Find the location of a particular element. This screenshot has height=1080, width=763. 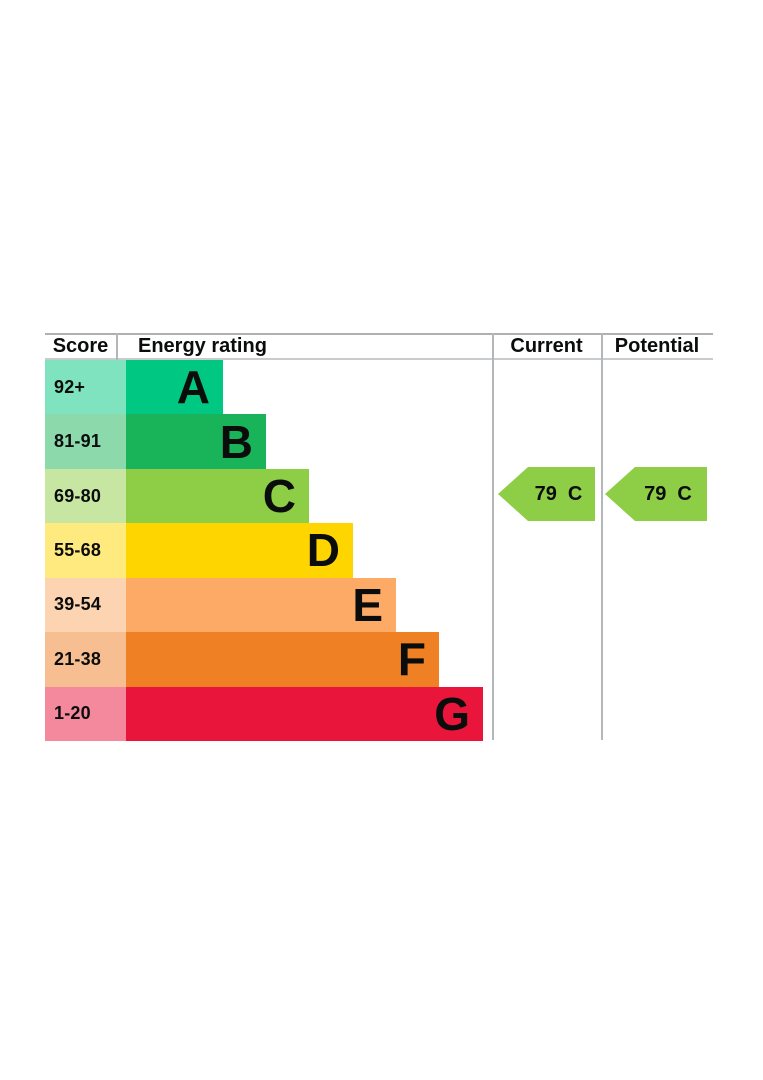

band-letter: C is located at coordinates (279, 496).